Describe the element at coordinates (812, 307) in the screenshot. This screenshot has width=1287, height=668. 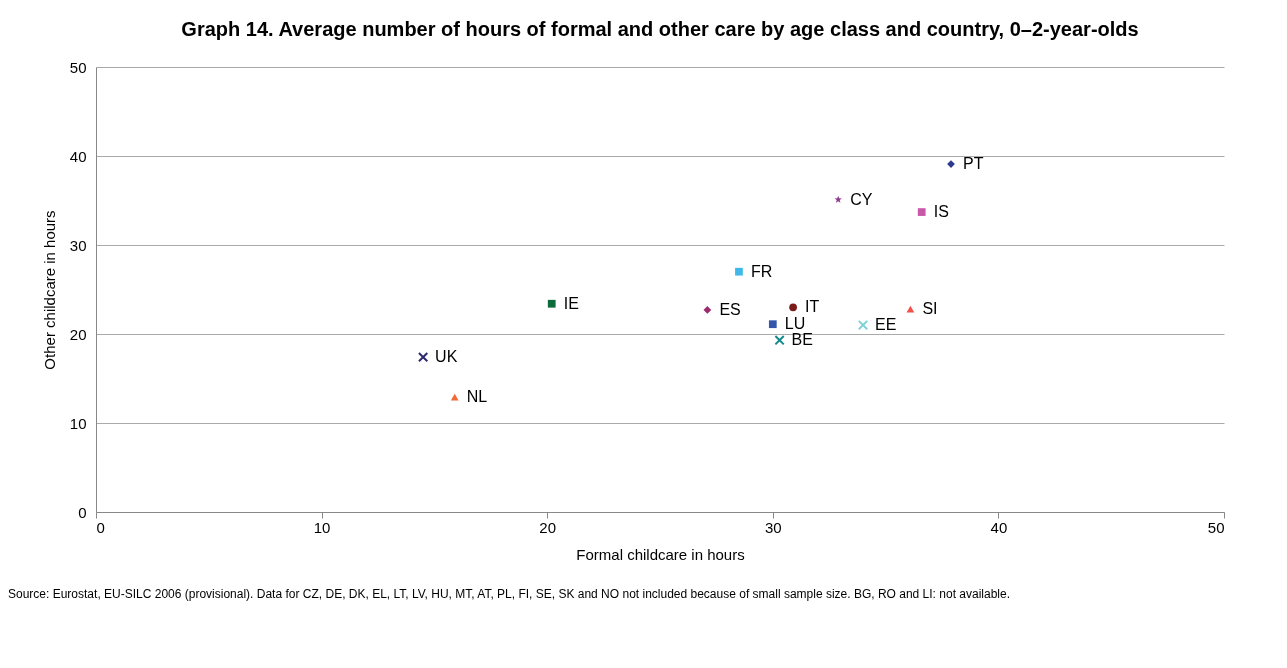
I see `series-label: IT` at that location.